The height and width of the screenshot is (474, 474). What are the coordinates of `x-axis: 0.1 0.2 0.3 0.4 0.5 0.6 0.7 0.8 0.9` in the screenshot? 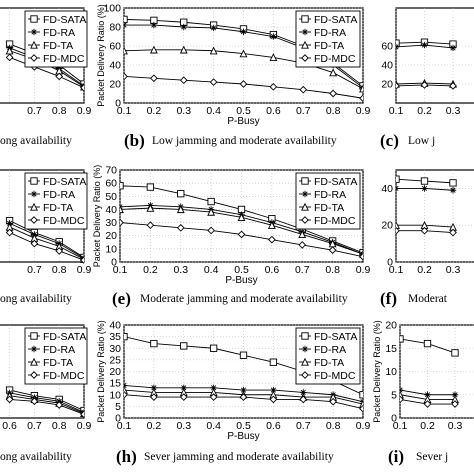 It's located at (241, 223).